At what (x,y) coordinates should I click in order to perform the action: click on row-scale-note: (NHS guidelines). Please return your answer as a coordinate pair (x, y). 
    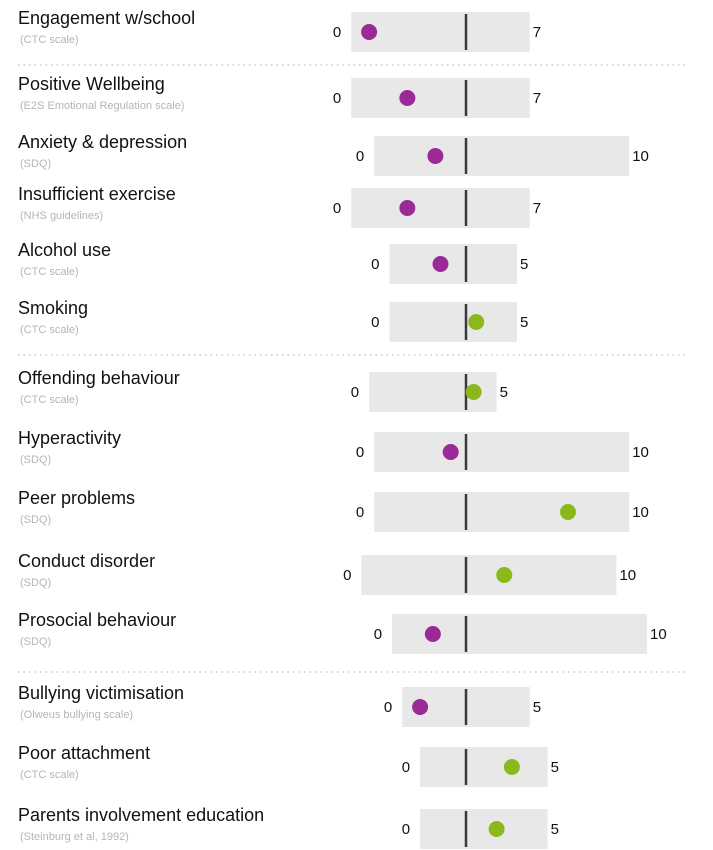
    Looking at the image, I should click on (61, 216).